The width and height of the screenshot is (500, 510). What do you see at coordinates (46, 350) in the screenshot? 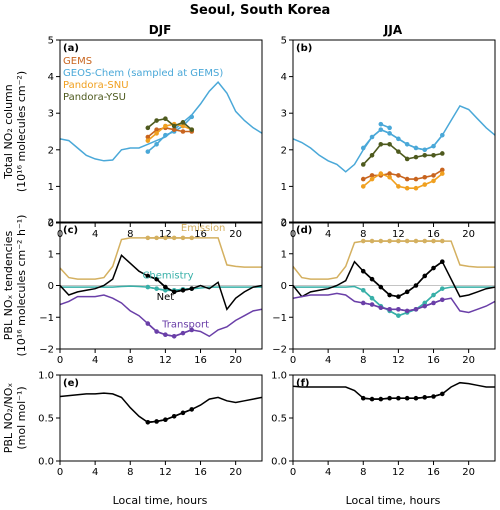
I see `y-tick-label: −2` at bounding box center [46, 350].